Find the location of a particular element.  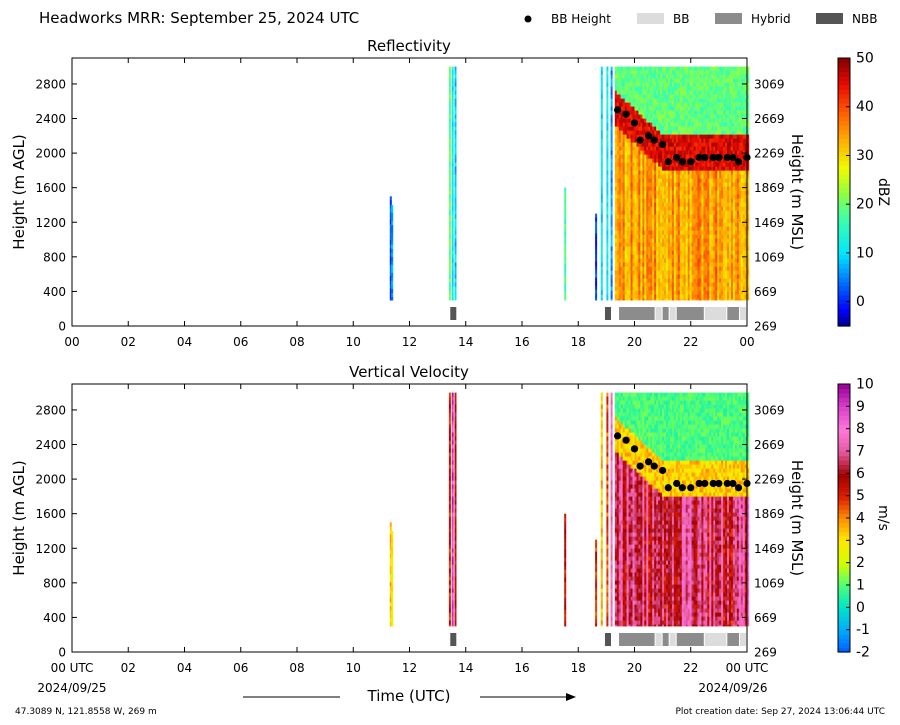

figure-title: Headworks MRR: September 25, 2024 UTC is located at coordinates (199, 18).